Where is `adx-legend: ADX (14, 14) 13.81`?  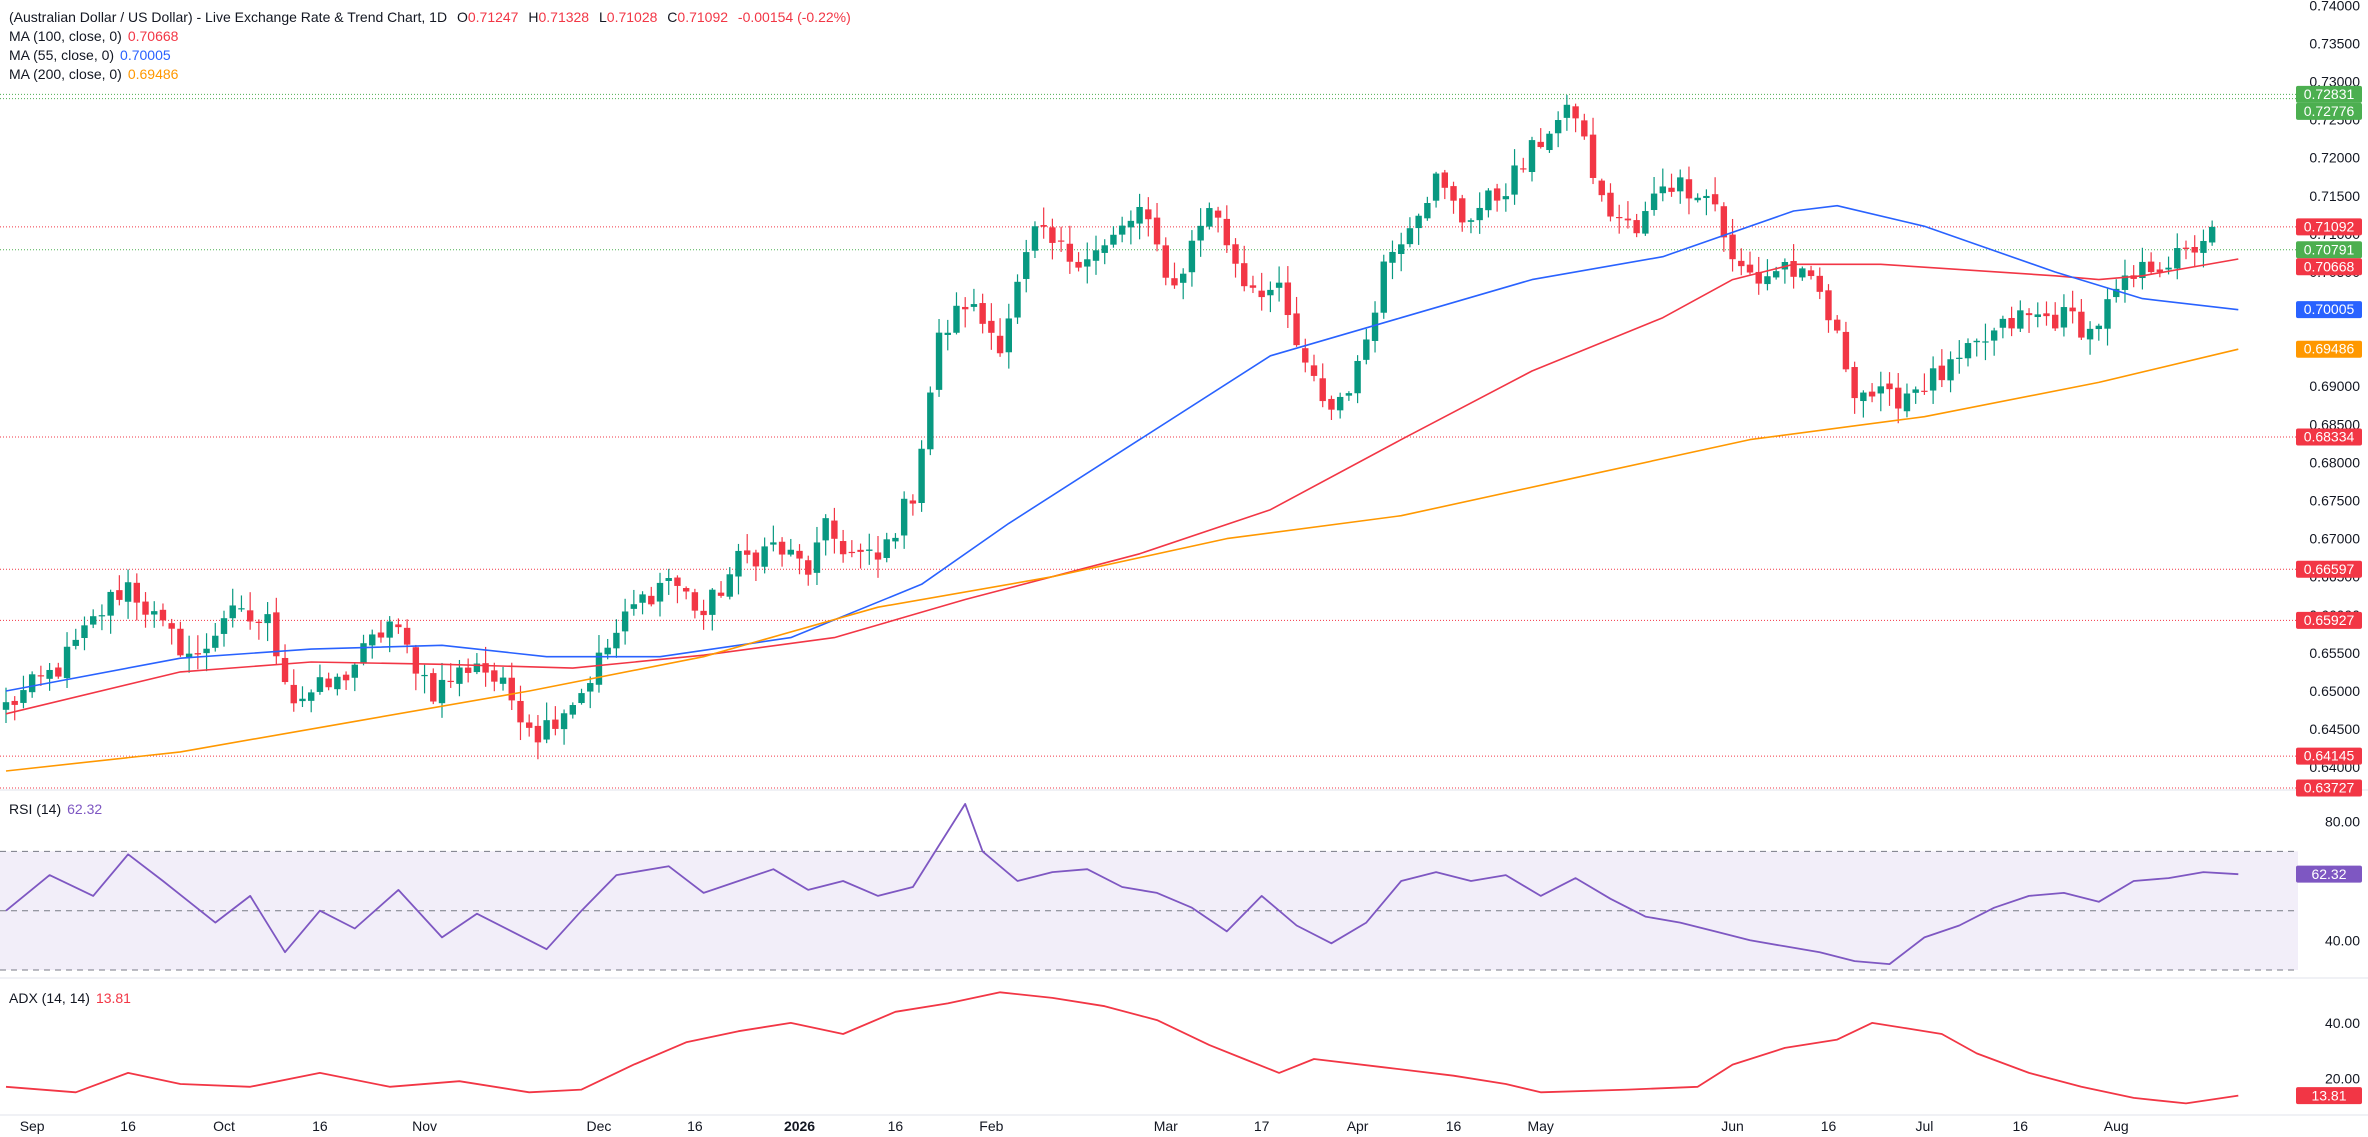
adx-legend: ADX (14, 14) 13.81 is located at coordinates (70, 998).